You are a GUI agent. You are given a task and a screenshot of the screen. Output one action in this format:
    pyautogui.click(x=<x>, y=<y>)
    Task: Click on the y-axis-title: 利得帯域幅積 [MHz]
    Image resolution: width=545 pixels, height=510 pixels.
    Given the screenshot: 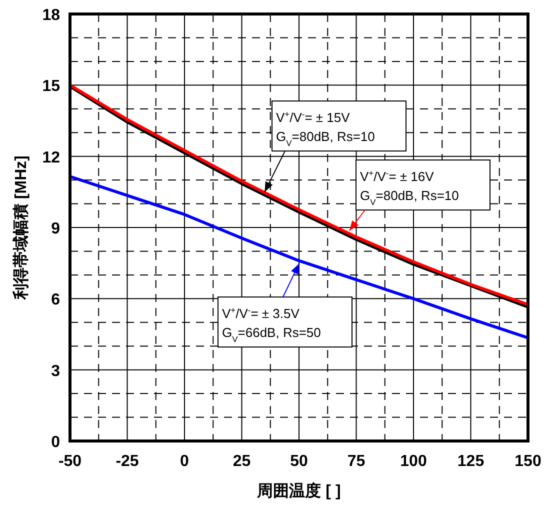 What is the action you would take?
    pyautogui.click(x=21, y=228)
    